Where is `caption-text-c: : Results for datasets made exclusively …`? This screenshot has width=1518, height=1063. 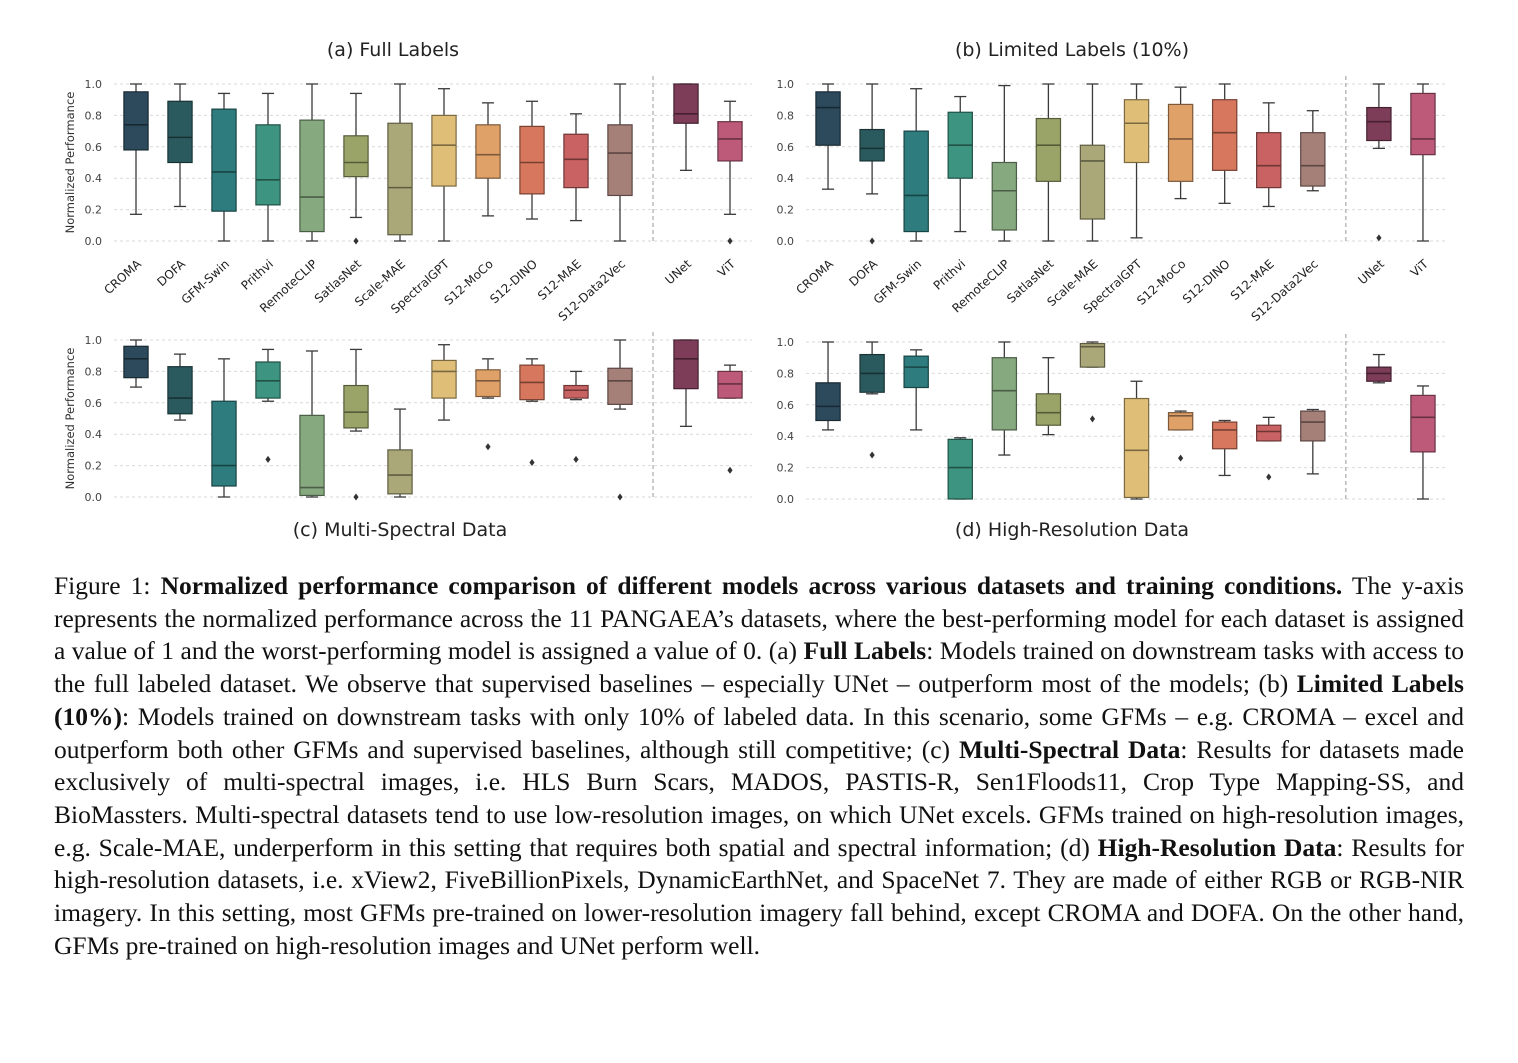
caption-text-c: : Results for datasets made exclusively … is located at coordinates (759, 798).